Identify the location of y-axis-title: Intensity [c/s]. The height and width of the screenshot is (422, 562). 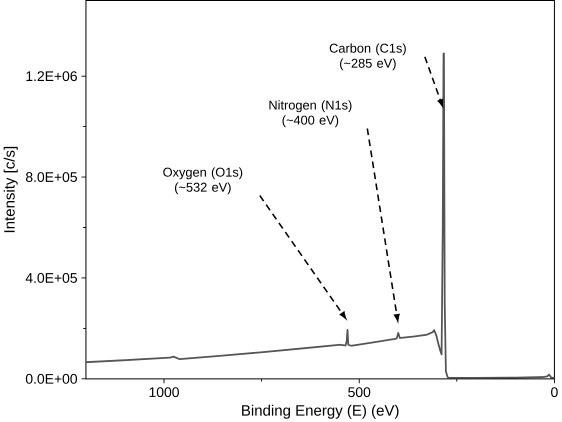
(11, 189).